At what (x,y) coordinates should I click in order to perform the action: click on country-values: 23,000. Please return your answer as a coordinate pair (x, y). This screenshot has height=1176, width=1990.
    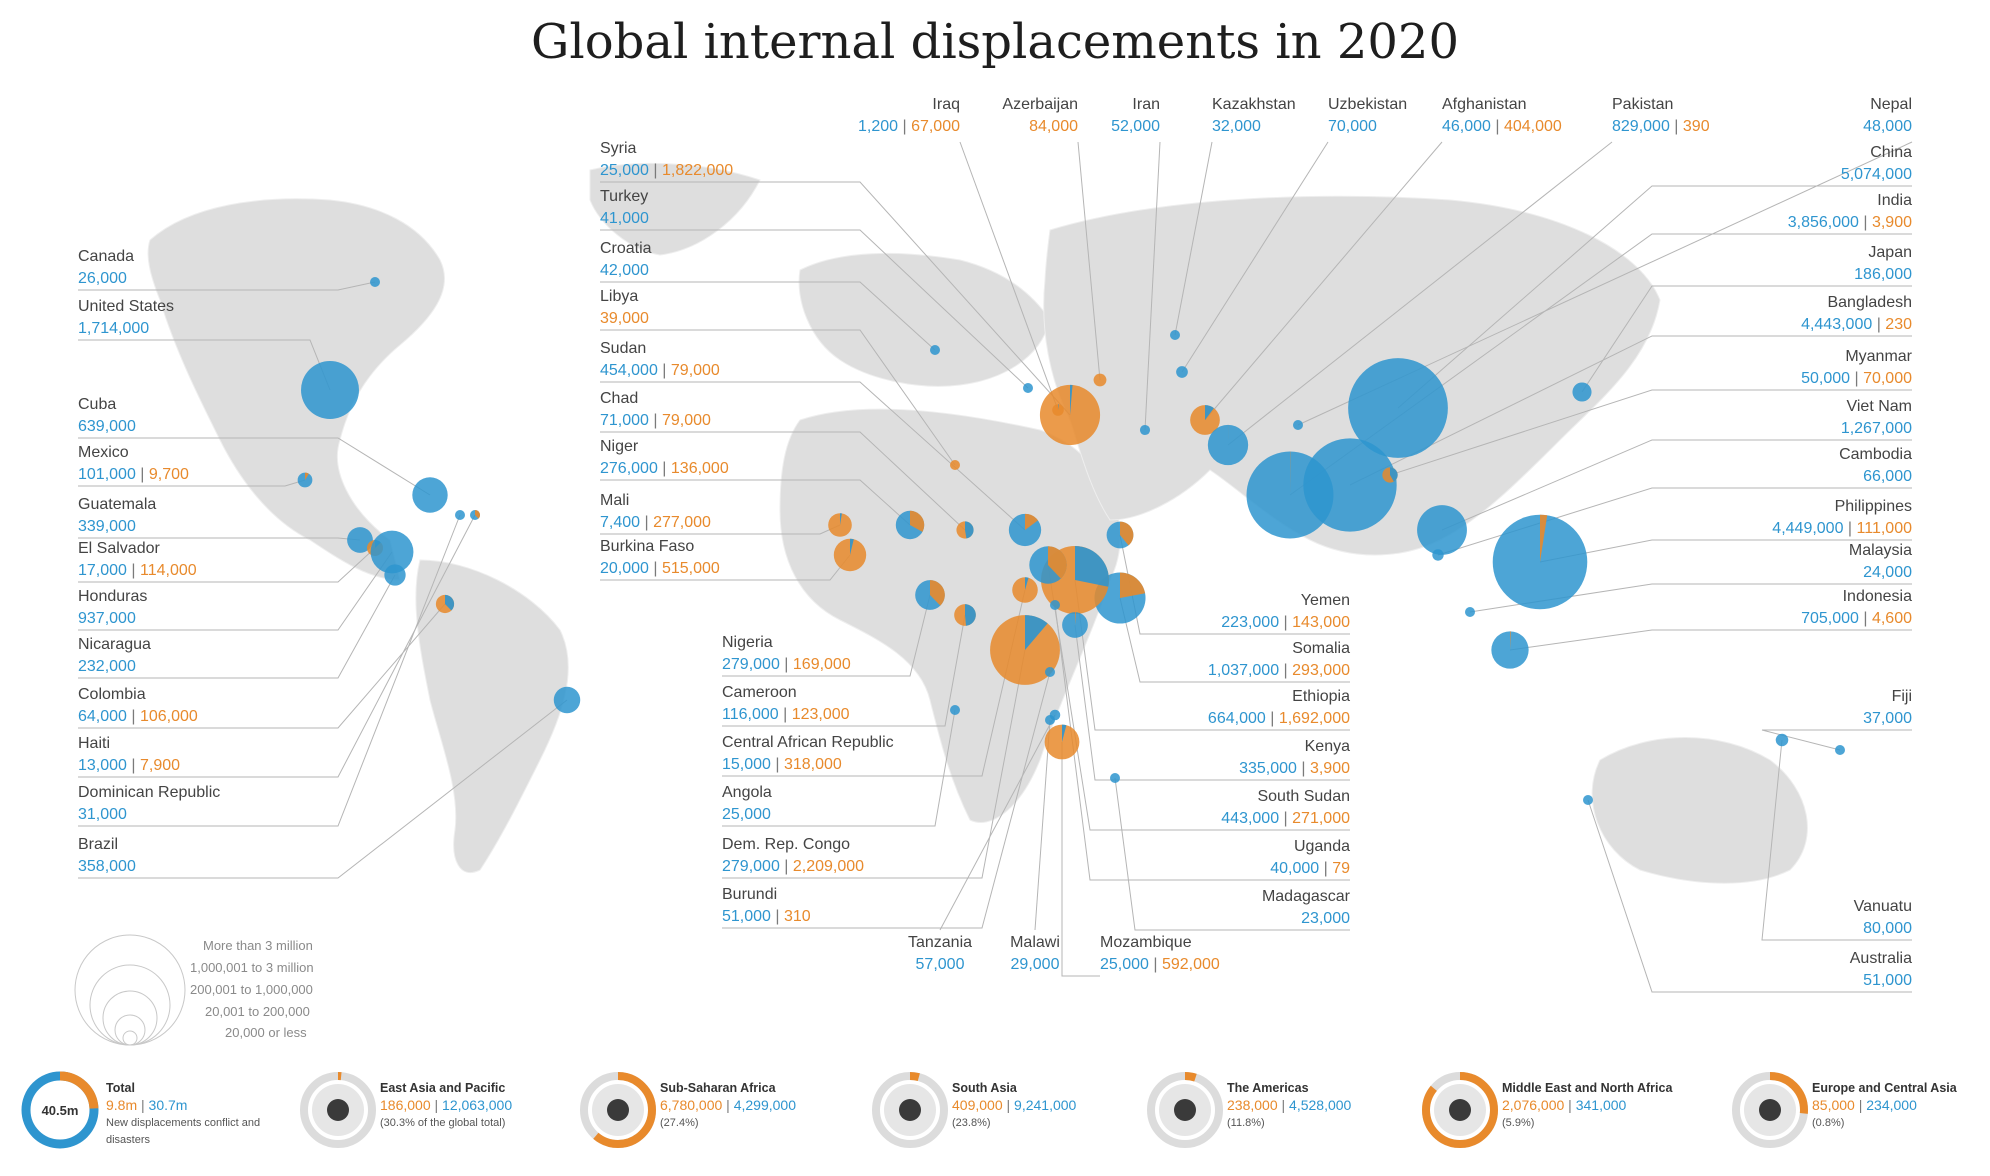
    Looking at the image, I should click on (1235, 919).